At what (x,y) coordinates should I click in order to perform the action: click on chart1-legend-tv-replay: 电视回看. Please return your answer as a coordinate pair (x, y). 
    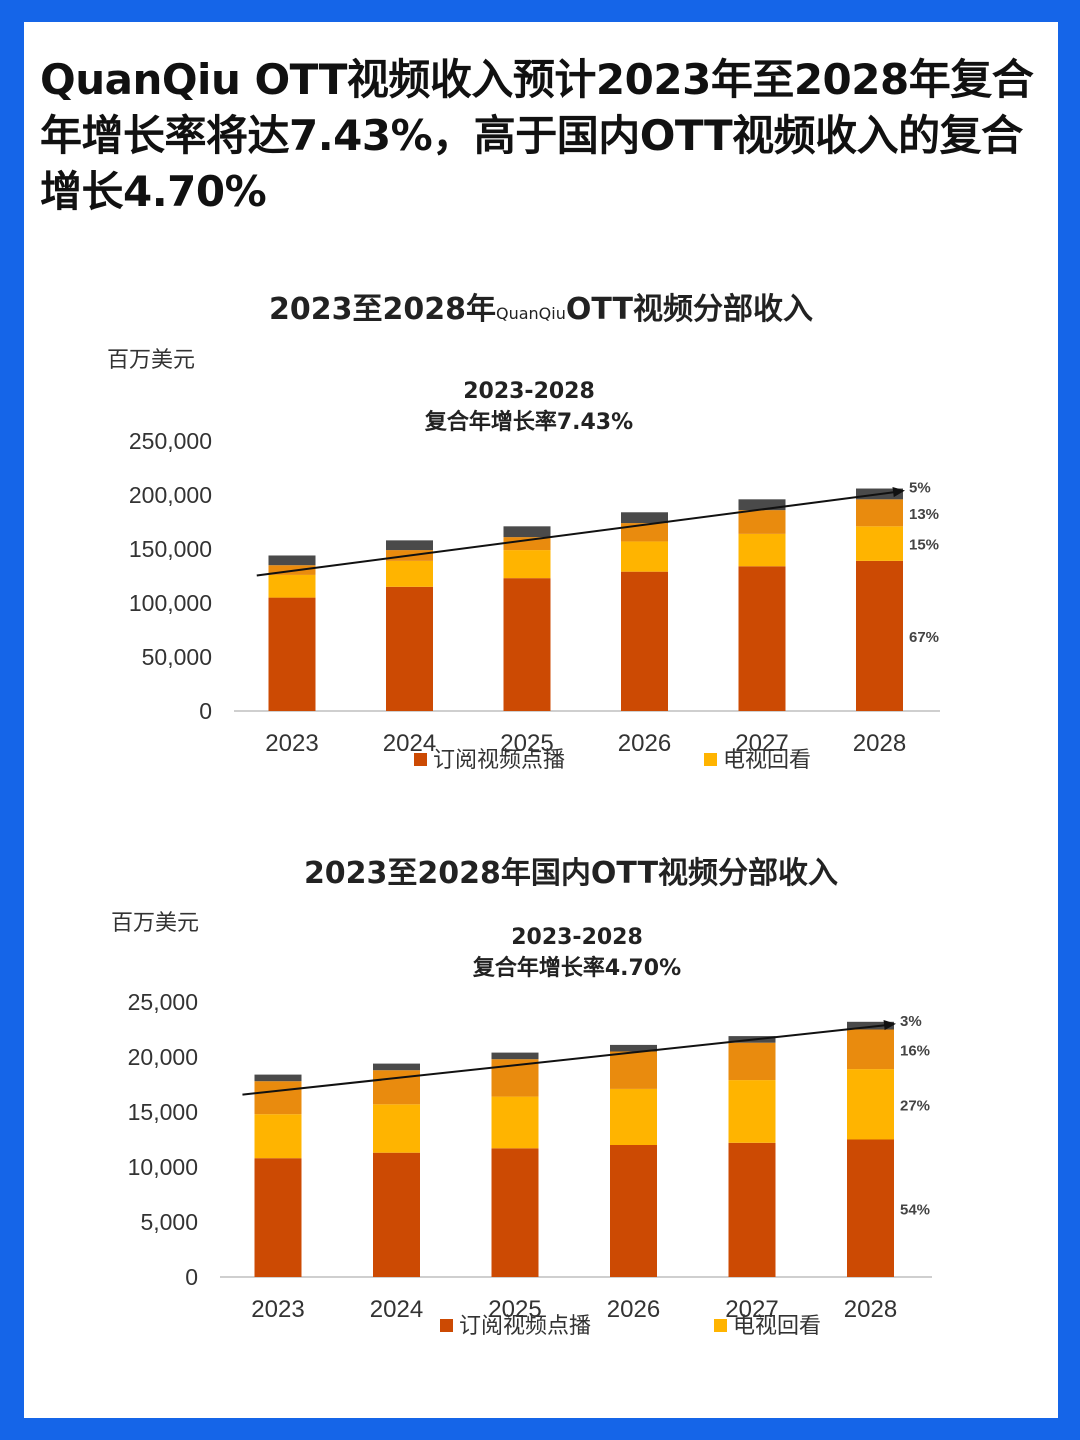
    Looking at the image, I should click on (757, 758).